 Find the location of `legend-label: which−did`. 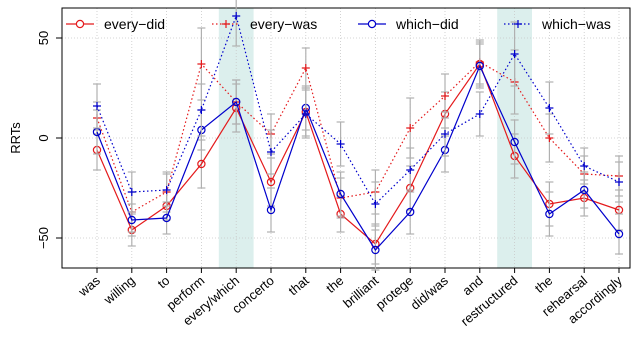

legend-label: which−did is located at coordinates (427, 24).